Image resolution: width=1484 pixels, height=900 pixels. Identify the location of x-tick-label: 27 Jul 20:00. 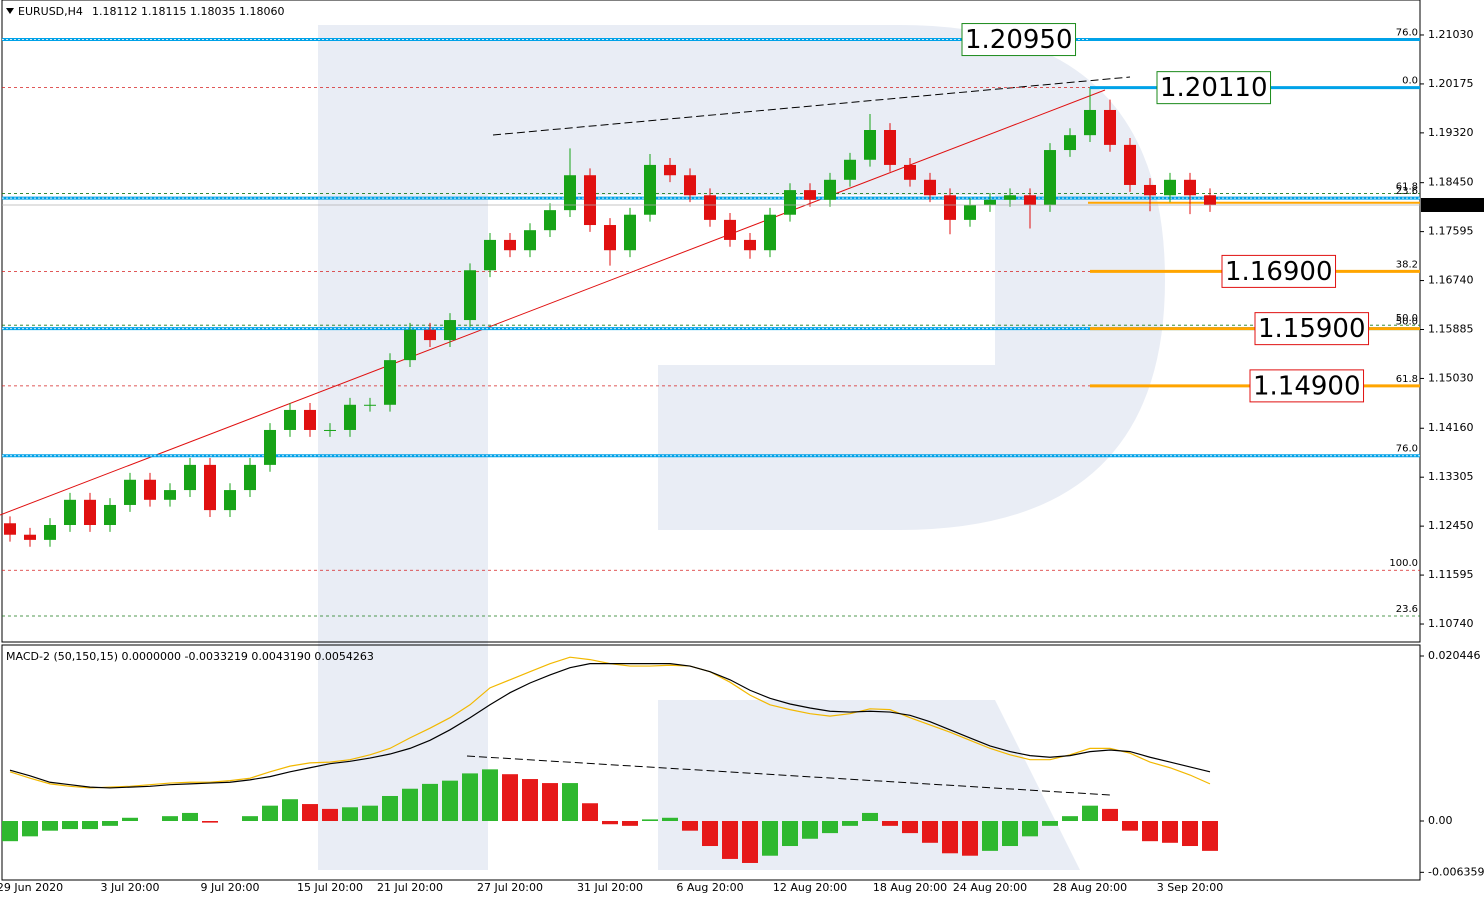
(510, 887).